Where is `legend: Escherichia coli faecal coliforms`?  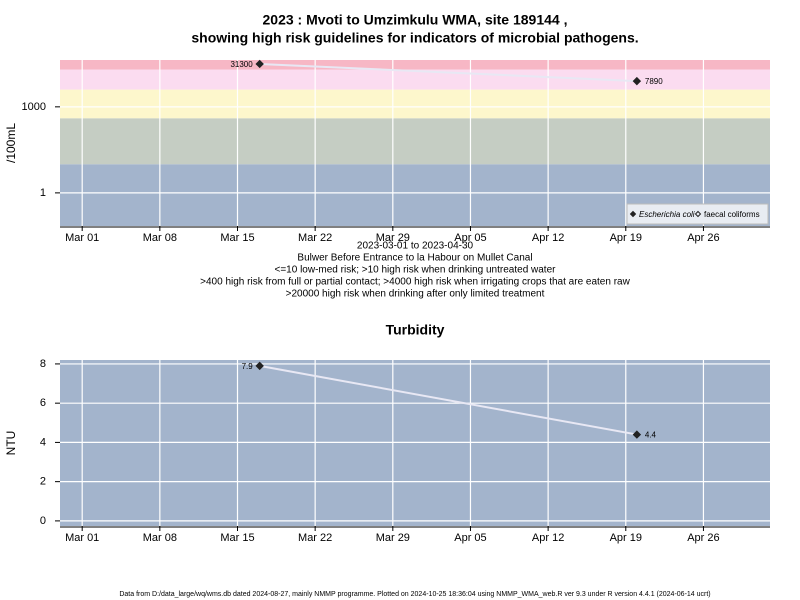 legend: Escherichia coli faecal coliforms is located at coordinates (697, 214).